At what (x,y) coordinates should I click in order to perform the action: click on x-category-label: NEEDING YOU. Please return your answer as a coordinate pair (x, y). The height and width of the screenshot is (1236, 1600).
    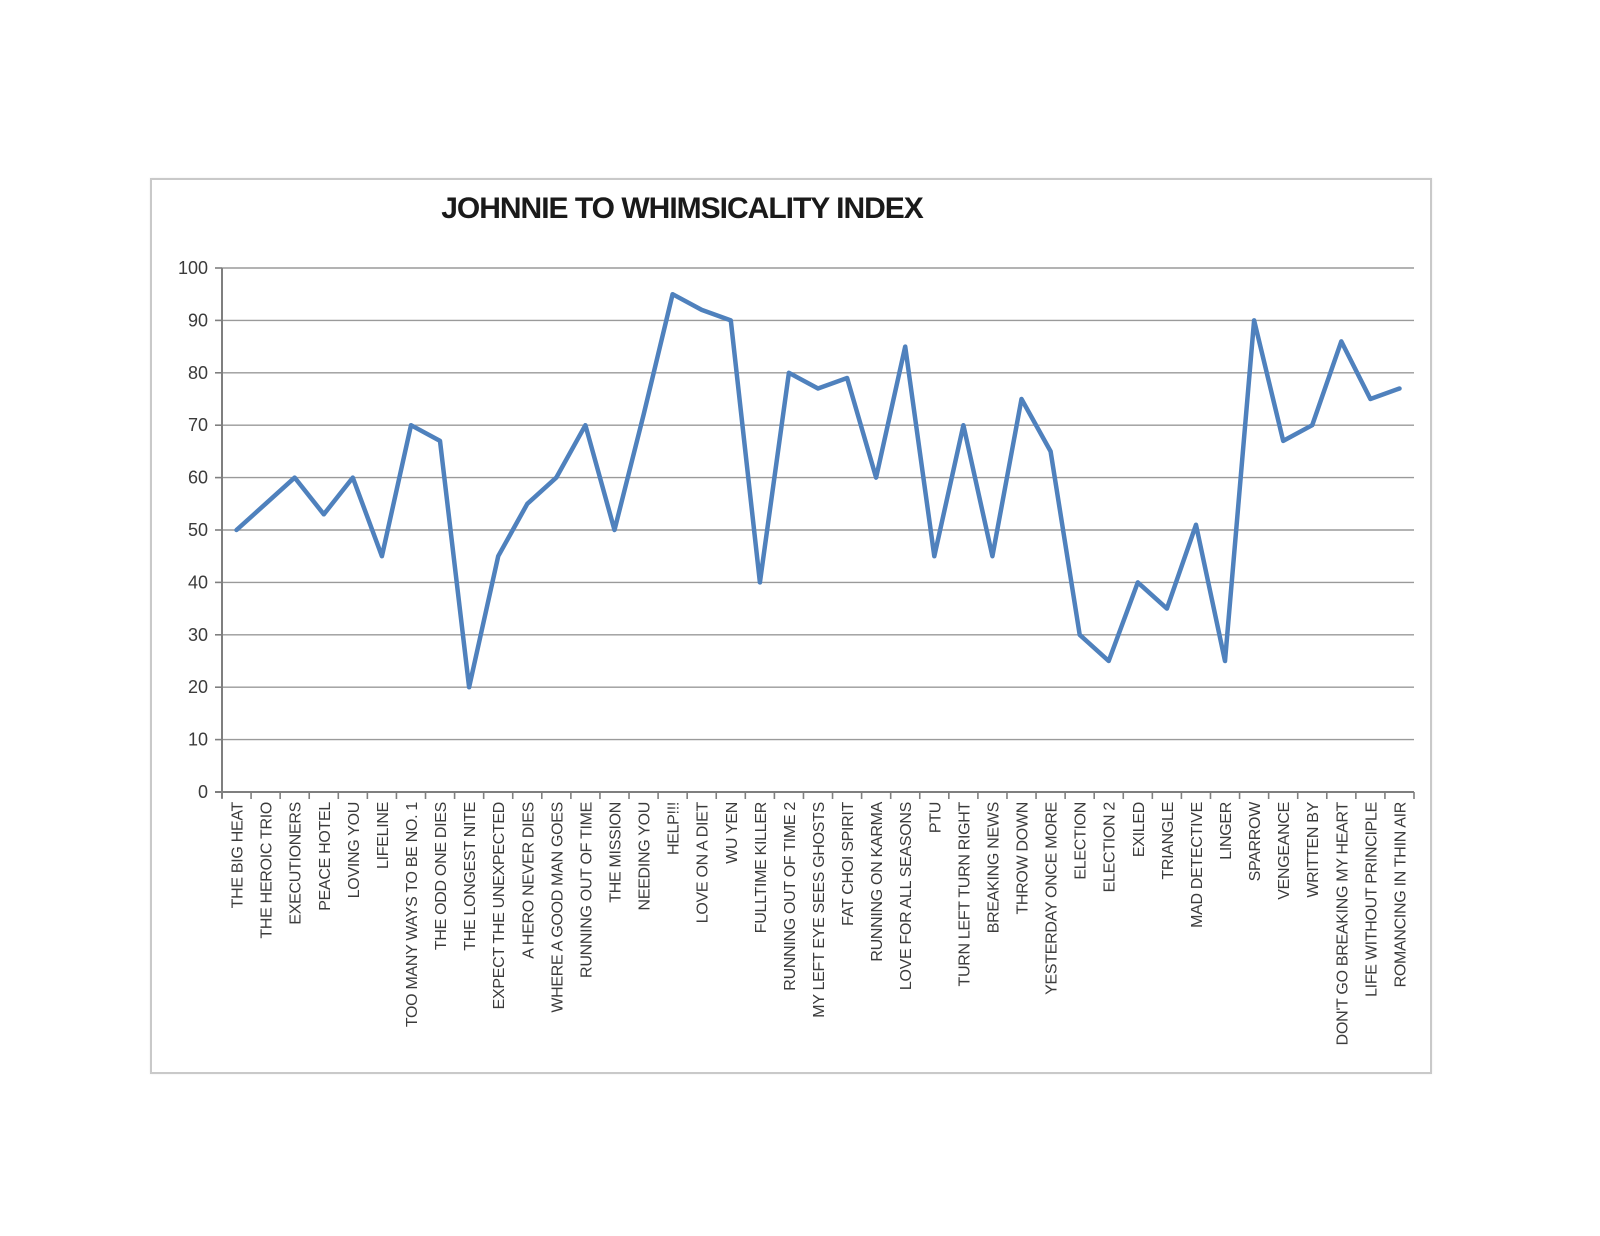
    Looking at the image, I should click on (645, 856).